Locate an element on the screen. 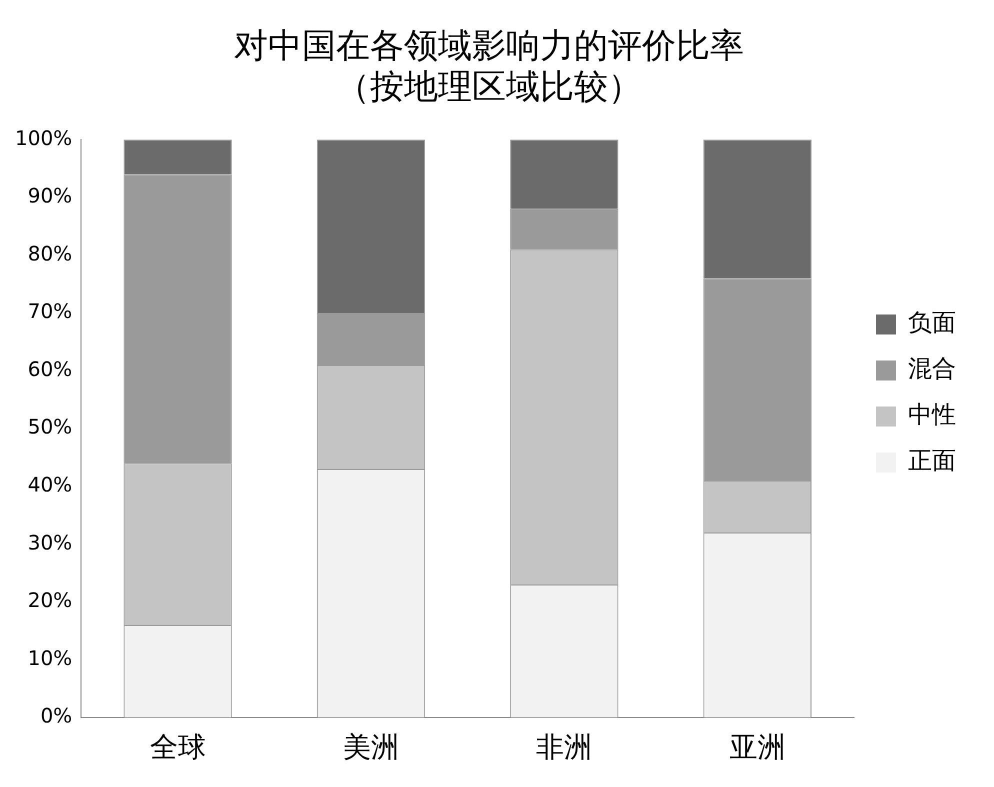 The image size is (994, 787). y-tick-label: 30% is located at coordinates (50, 542).